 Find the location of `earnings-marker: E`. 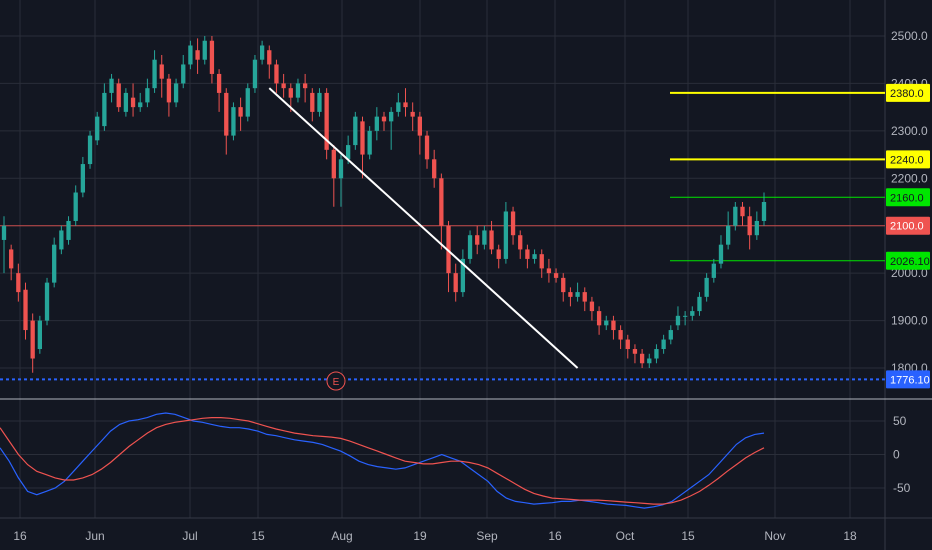

earnings-marker: E is located at coordinates (336, 381).